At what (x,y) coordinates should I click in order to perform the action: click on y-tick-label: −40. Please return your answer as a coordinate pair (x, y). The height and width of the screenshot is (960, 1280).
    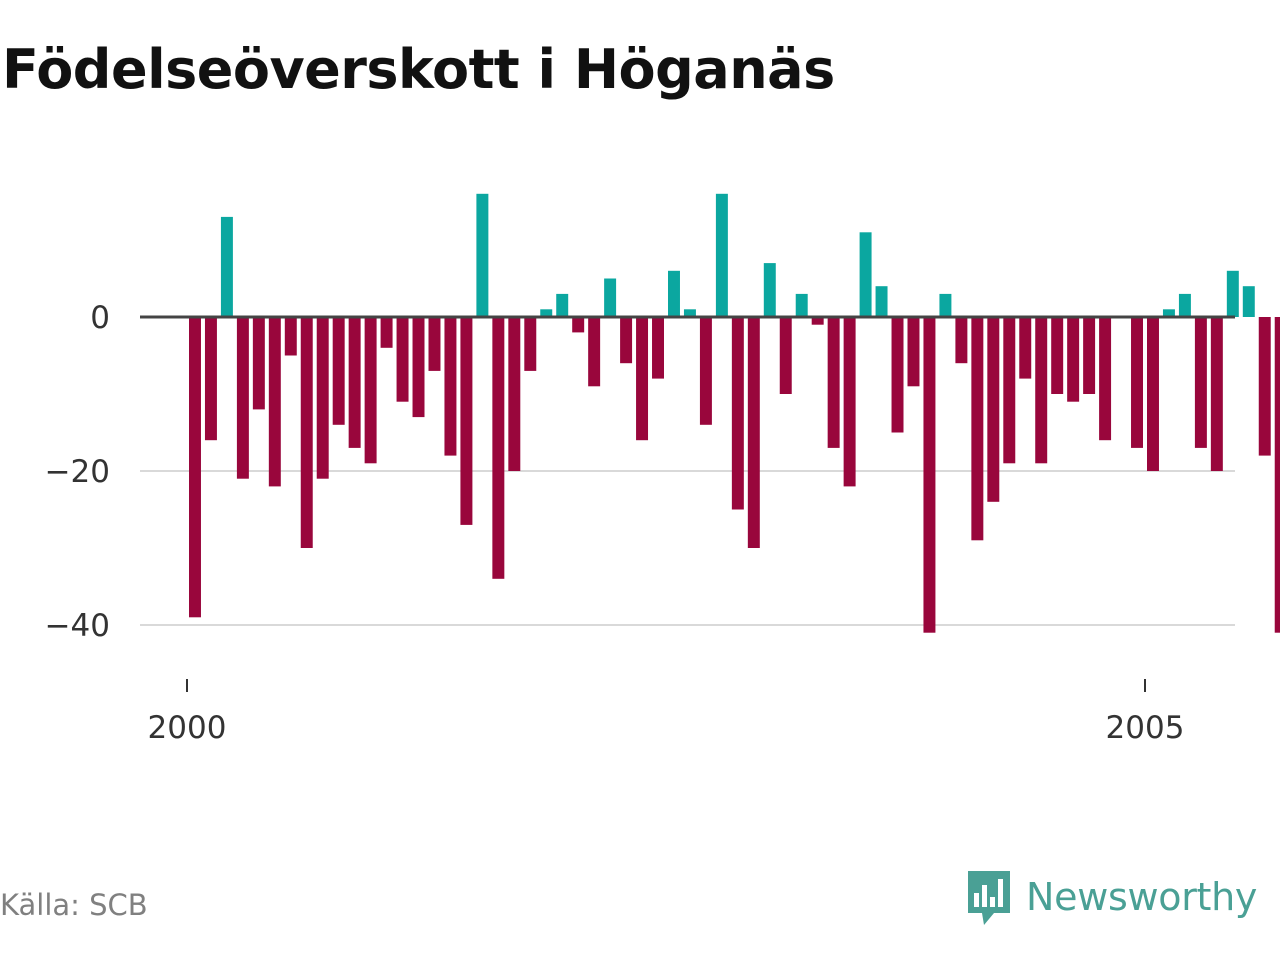
    Looking at the image, I should click on (77, 626).